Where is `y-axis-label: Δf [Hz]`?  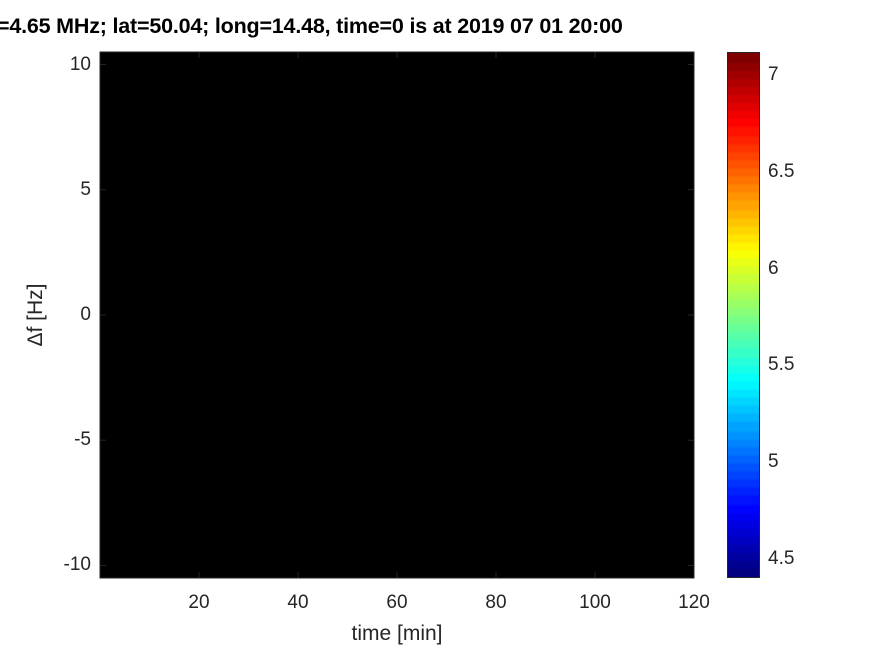
y-axis-label: Δf [Hz] is located at coordinates (35, 315).